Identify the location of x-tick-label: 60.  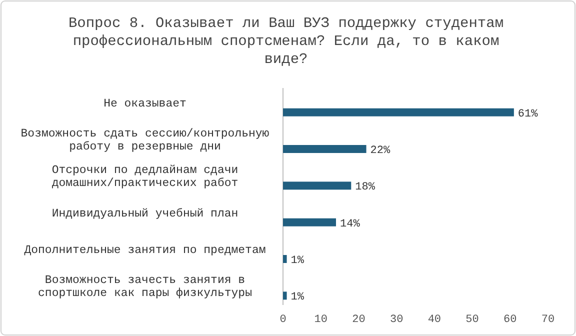
(510, 320).